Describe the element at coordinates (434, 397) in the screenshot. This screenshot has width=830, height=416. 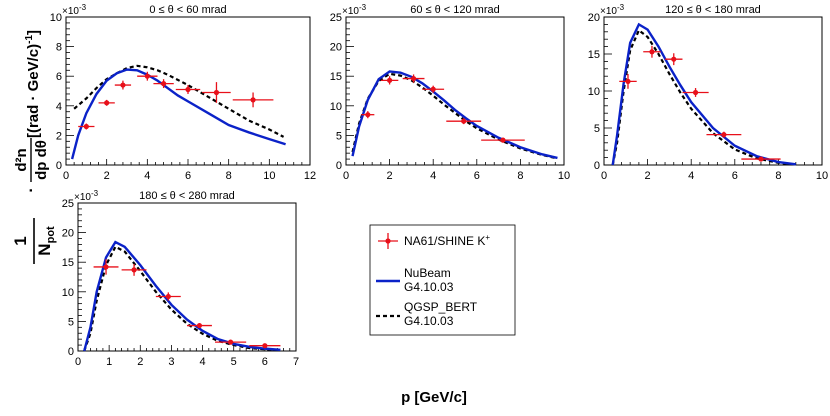
I see `x-axis-title: p [GeV/c]` at that location.